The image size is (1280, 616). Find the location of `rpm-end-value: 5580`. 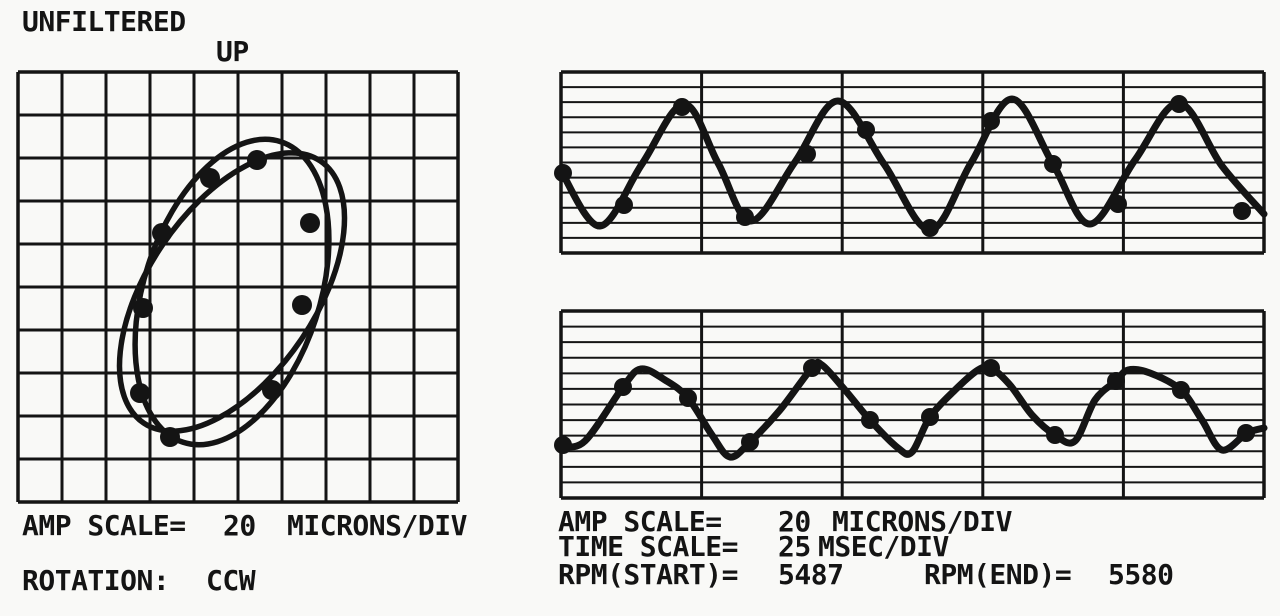

rpm-end-value: 5580 is located at coordinates (1141, 574).